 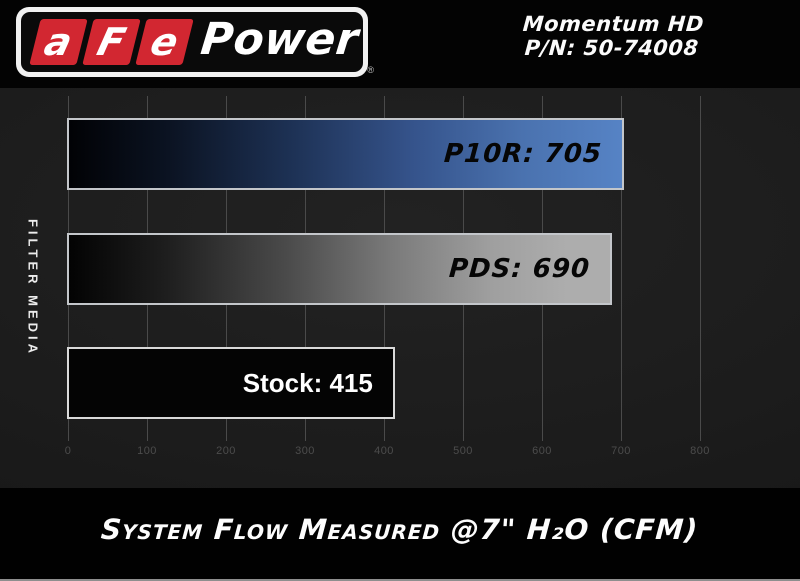 What do you see at coordinates (384, 451) in the screenshot?
I see `x-tick-label-400: 400` at bounding box center [384, 451].